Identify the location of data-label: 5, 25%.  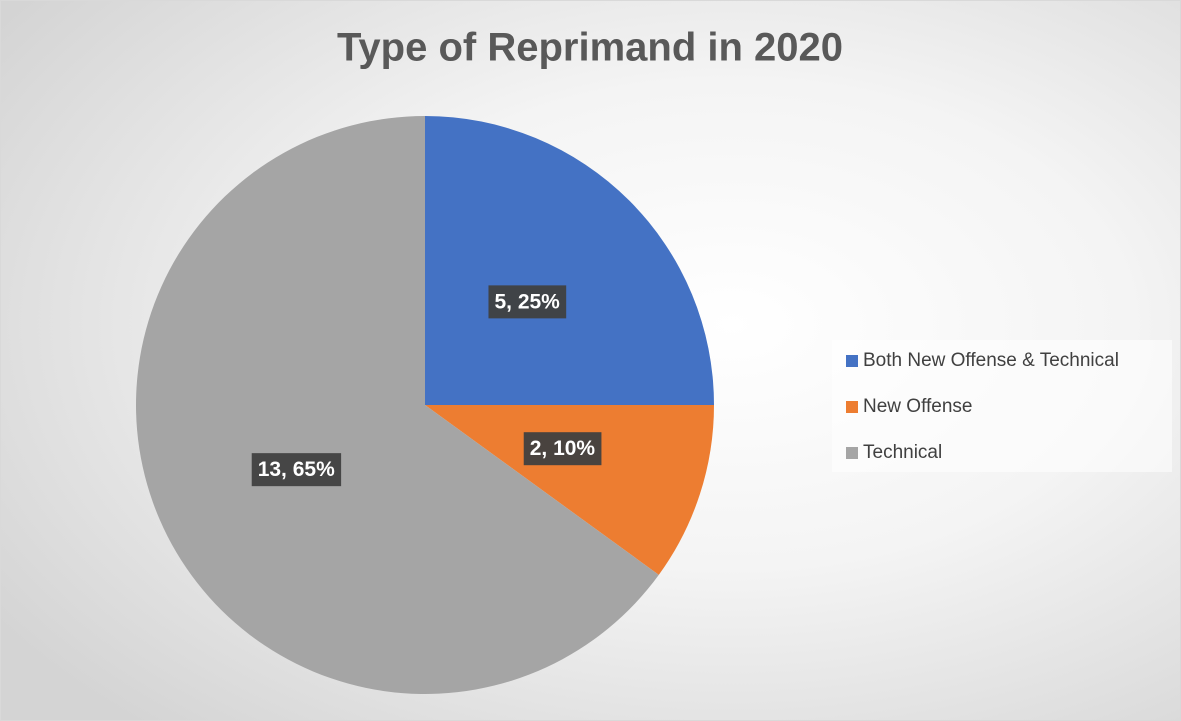
(527, 301).